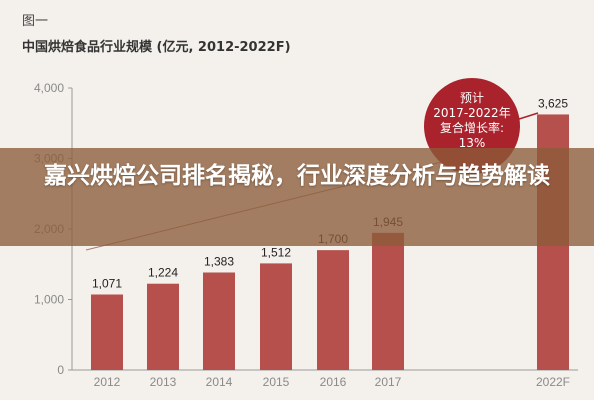 The width and height of the screenshot is (594, 400). I want to click on bar-value-label: 3,625, so click(553, 103).